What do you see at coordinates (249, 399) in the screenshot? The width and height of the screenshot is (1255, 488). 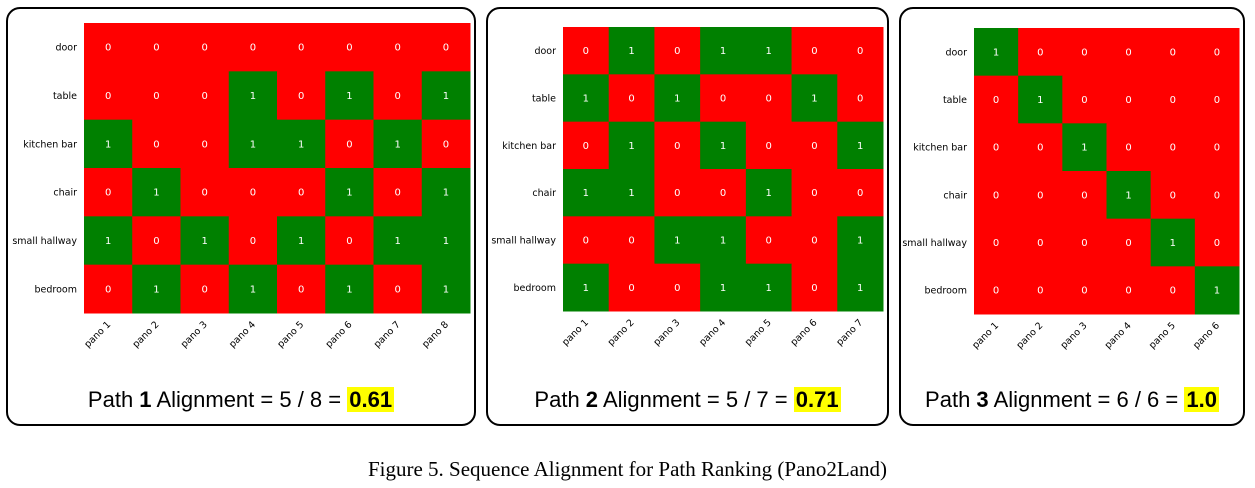 I see `caption-formula: Alignment = 5 / 8 =` at bounding box center [249, 399].